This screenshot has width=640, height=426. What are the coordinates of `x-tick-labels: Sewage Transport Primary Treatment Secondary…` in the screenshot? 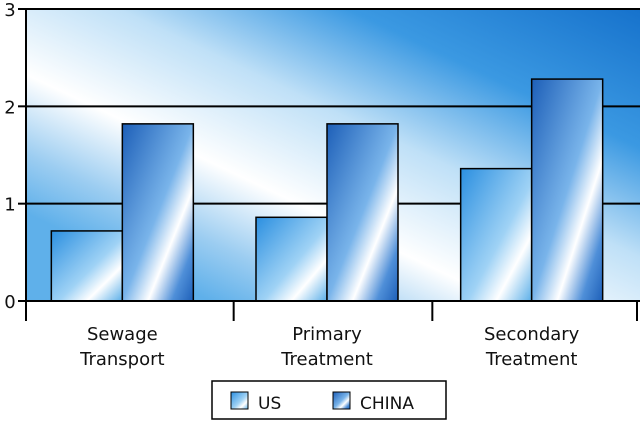 It's located at (329, 347).